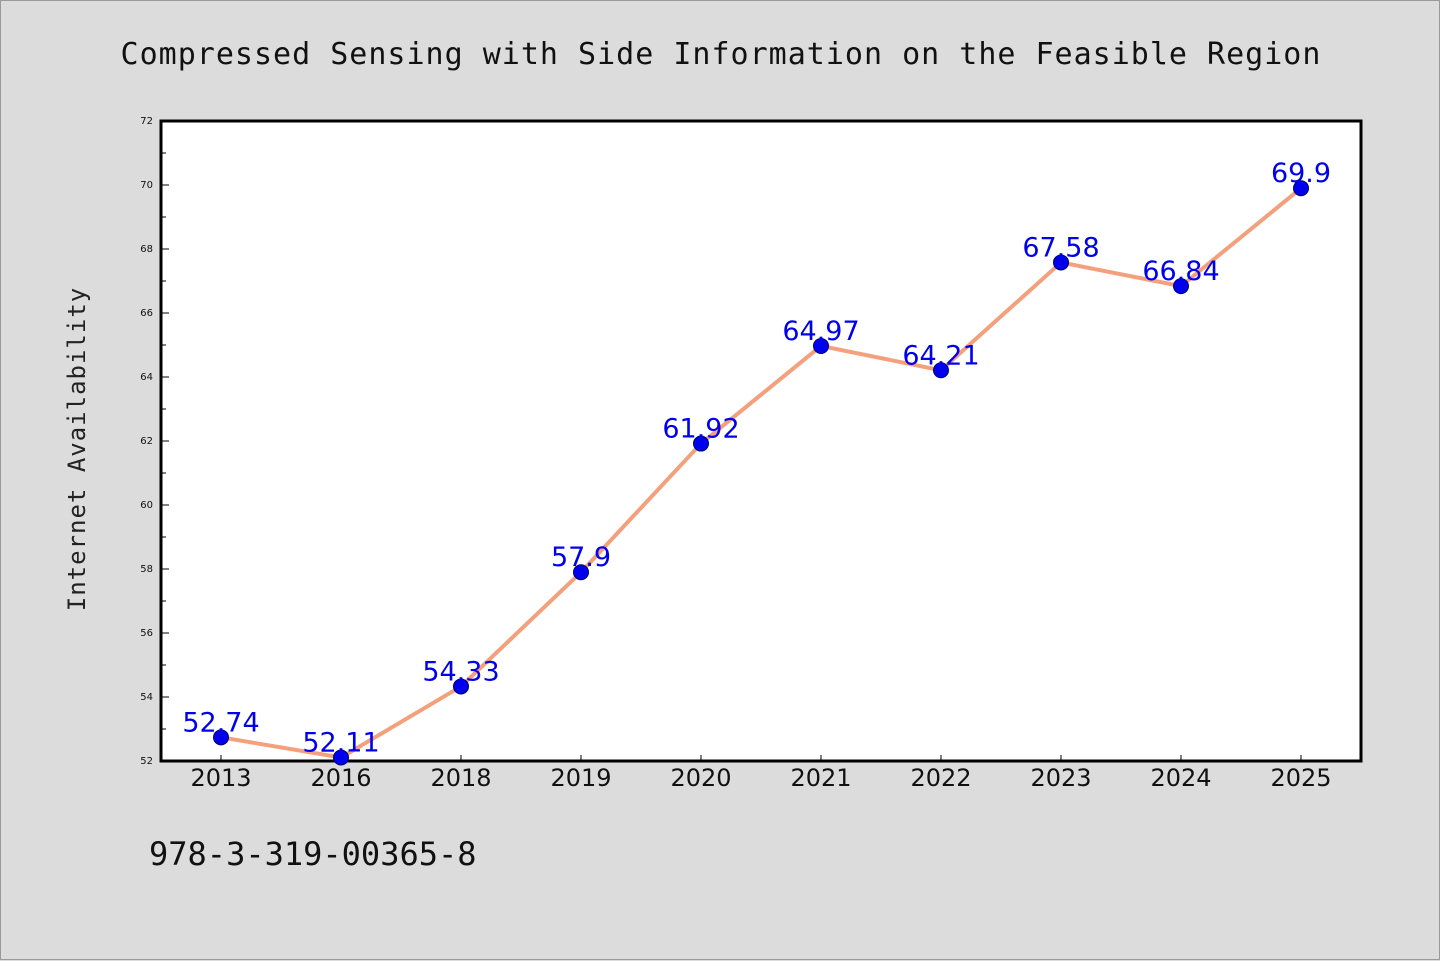  I want to click on y-tick-label: 52, so click(146, 761).